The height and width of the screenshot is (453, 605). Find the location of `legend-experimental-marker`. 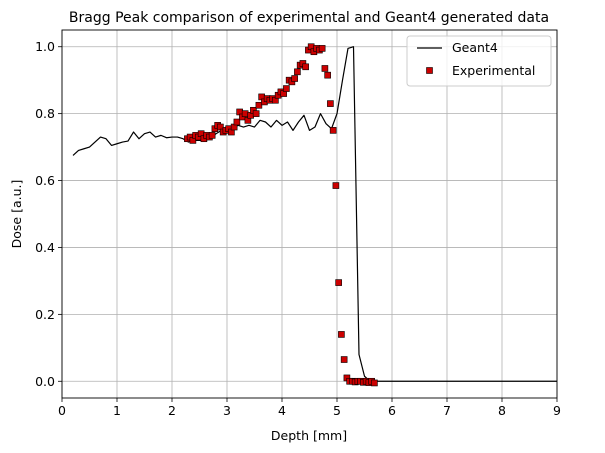

legend-experimental-marker is located at coordinates (429, 70).